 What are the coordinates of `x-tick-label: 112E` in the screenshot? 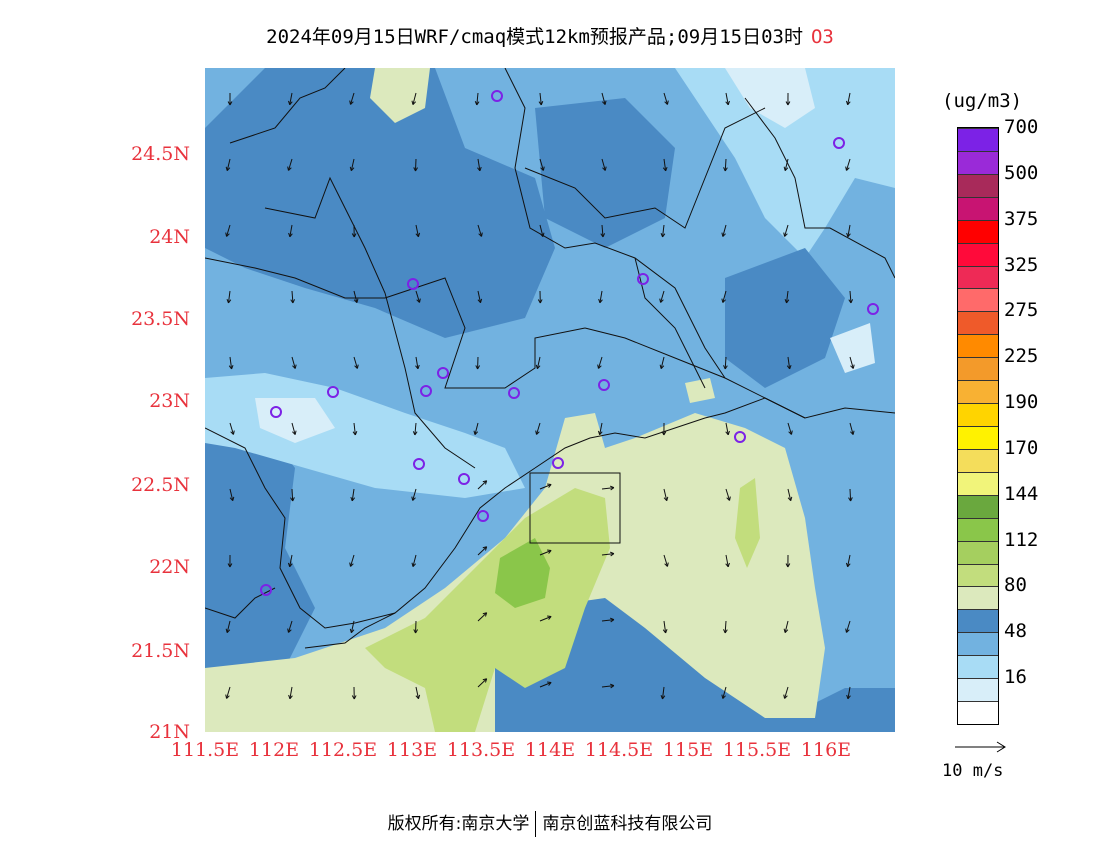 It's located at (274, 750).